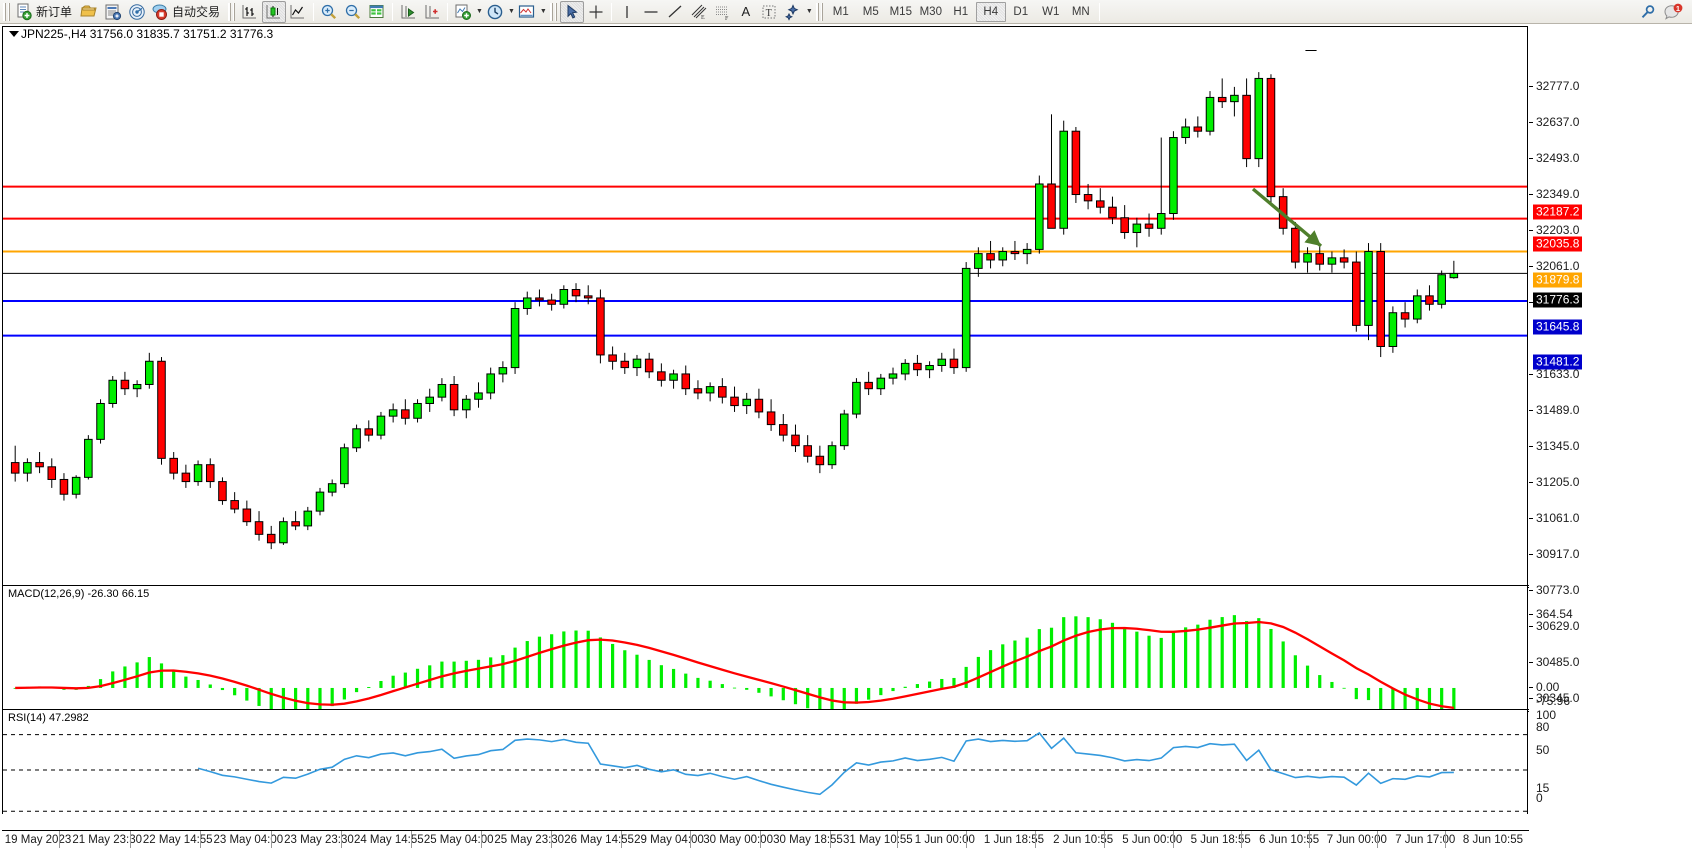 Image resolution: width=1692 pixels, height=850 pixels. Describe the element at coordinates (870, 11) in the screenshot. I see `timeframe-m5-button: M5` at that location.